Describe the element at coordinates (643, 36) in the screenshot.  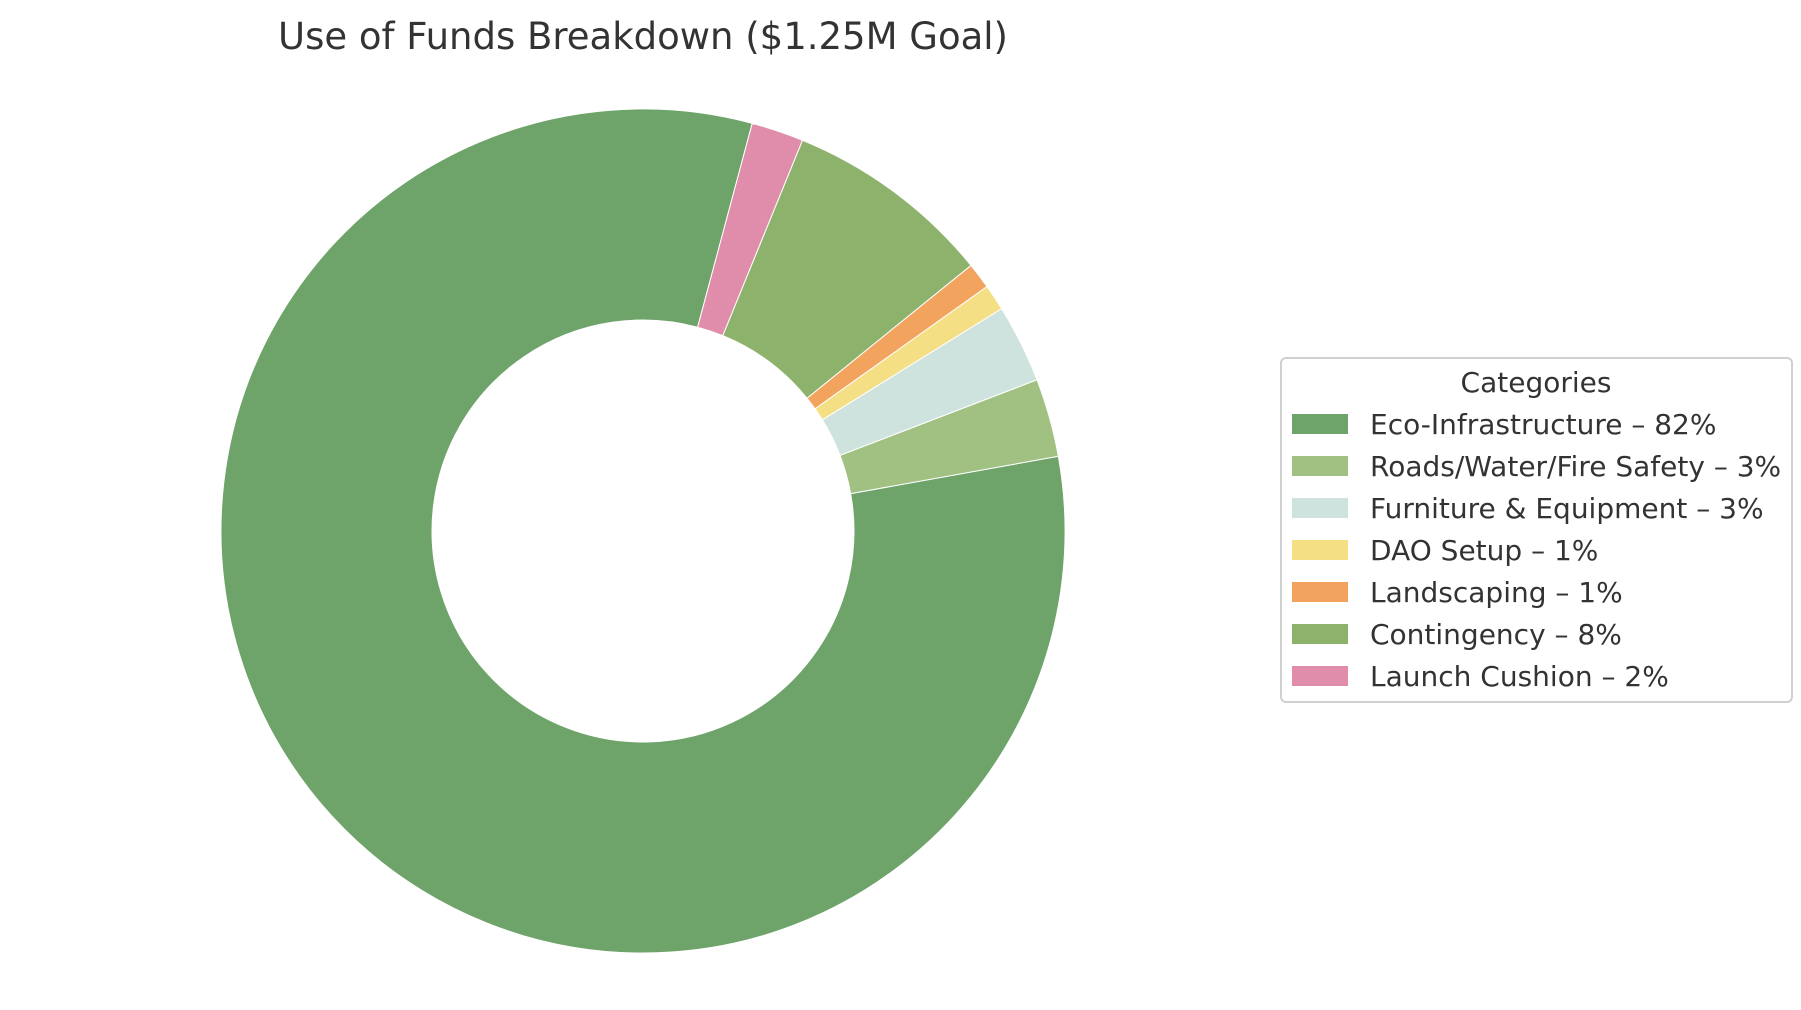
I see `chart-title: Use of Funds Breakdown ($1.25M Goal)` at that location.